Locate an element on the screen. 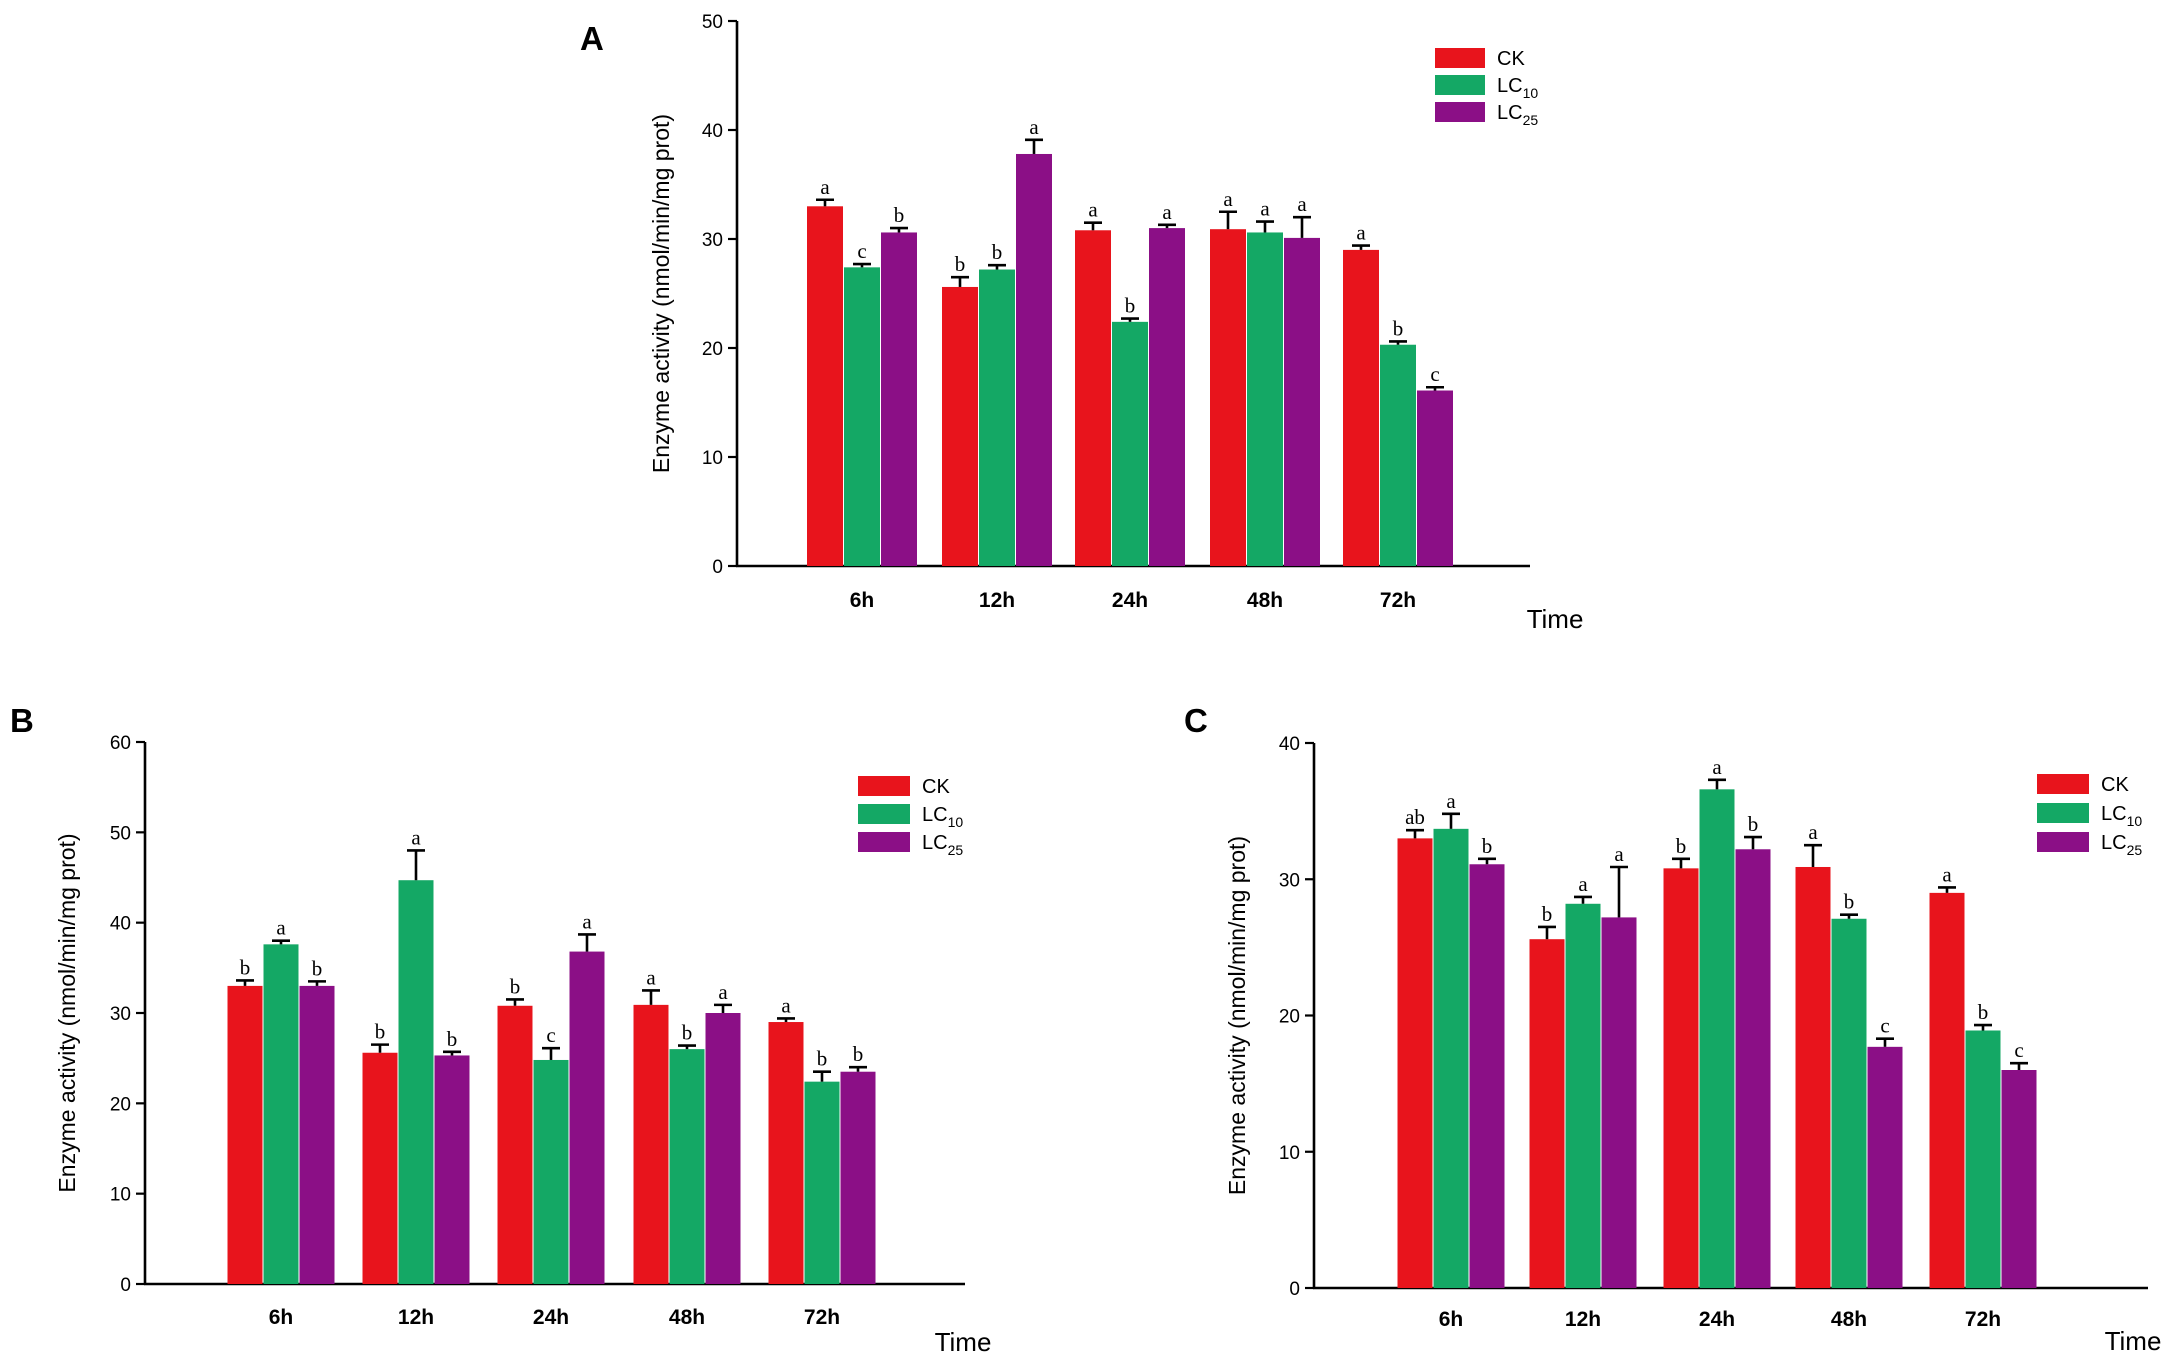 Image resolution: width=2173 pixels, height=1361 pixels. panel-letter: A is located at coordinates (592, 38).